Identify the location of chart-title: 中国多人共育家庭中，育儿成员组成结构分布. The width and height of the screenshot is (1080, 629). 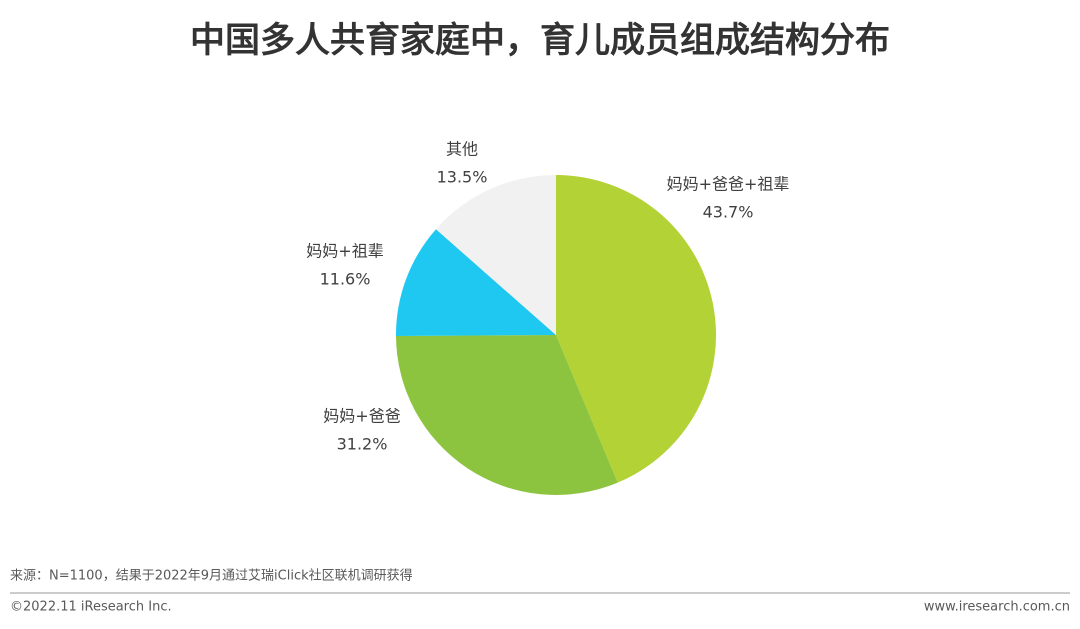
(540, 40).